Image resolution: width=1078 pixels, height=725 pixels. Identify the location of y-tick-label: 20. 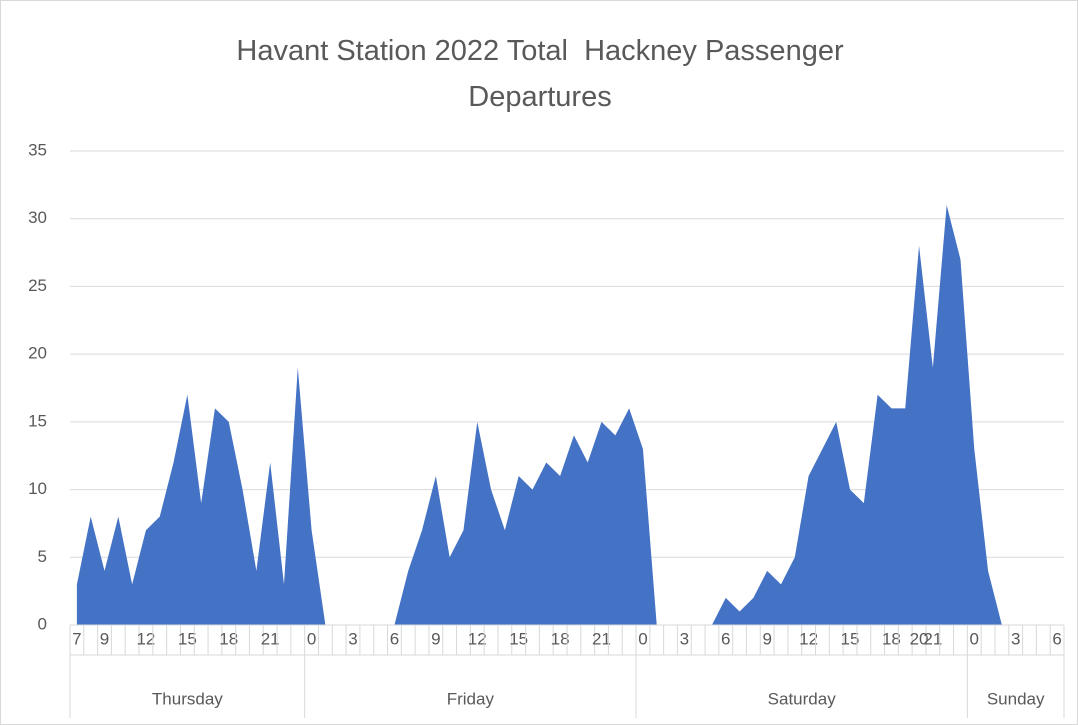
(37, 353).